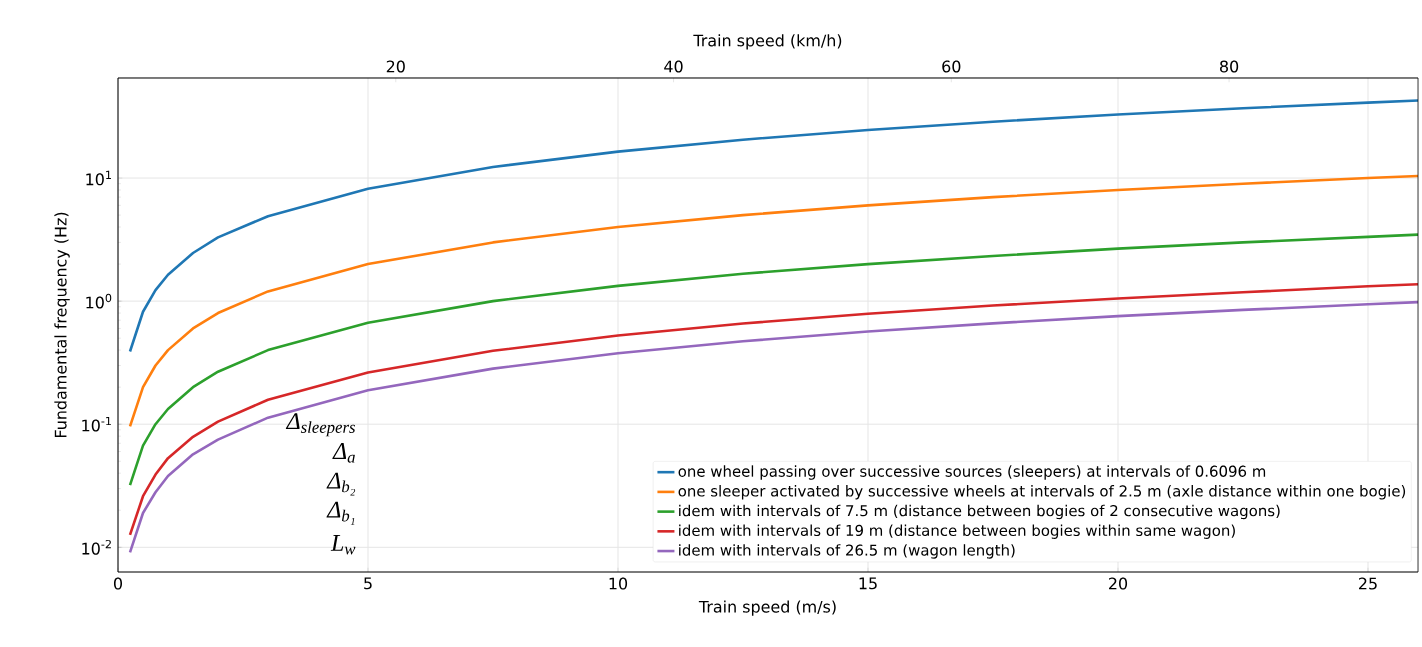 The image size is (1422, 647). Describe the element at coordinates (96, 424) in the screenshot. I see `y-tick-label: 10$^{-1}$` at that location.